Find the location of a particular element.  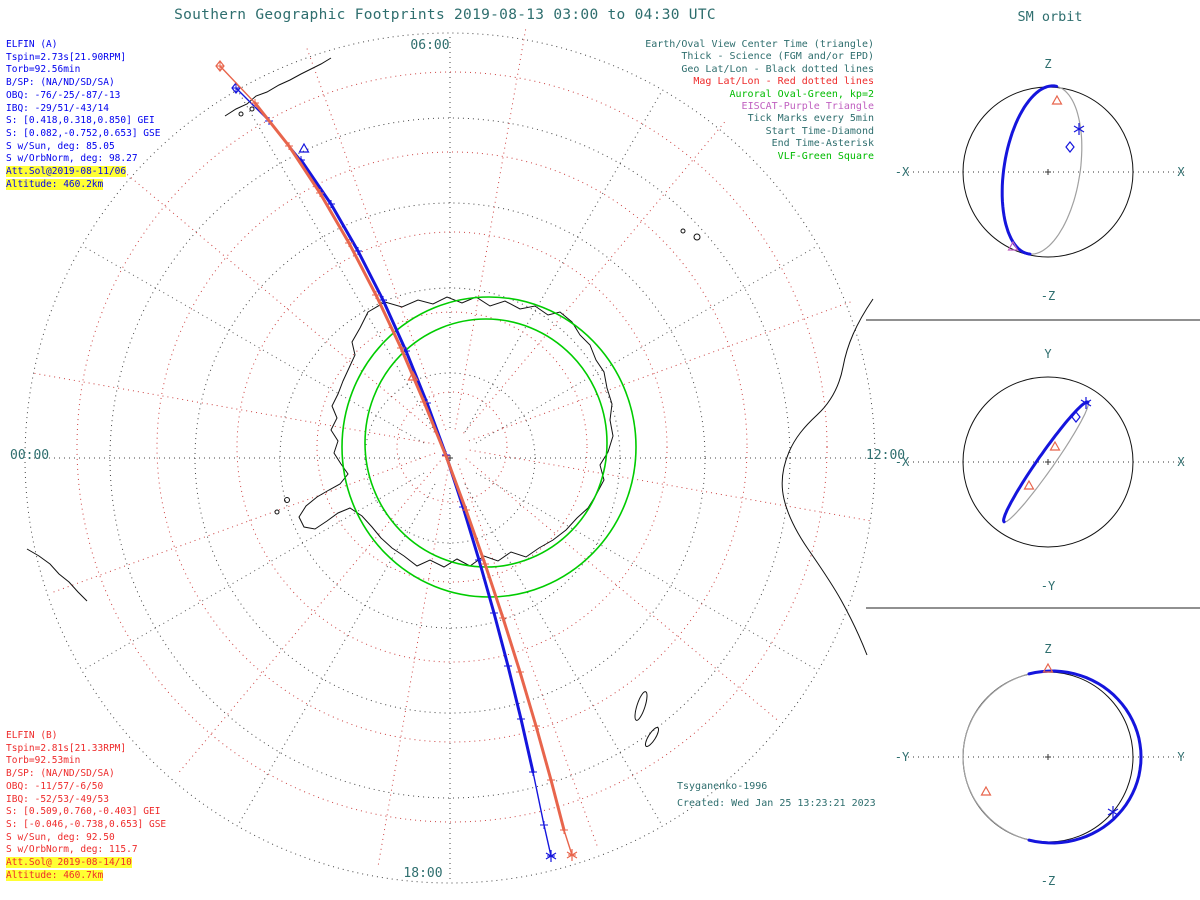

australia-coastline is located at coordinates (827, 477).